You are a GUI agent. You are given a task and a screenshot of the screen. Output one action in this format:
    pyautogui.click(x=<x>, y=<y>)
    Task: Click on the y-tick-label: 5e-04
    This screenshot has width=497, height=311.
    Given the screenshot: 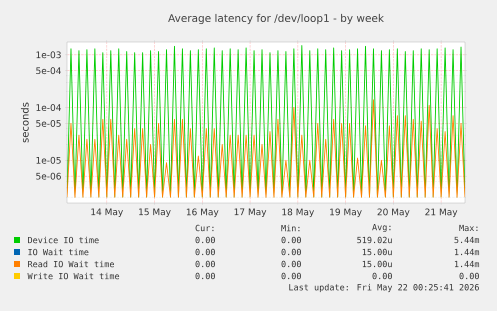 What is the action you would take?
    pyautogui.click(x=48, y=70)
    